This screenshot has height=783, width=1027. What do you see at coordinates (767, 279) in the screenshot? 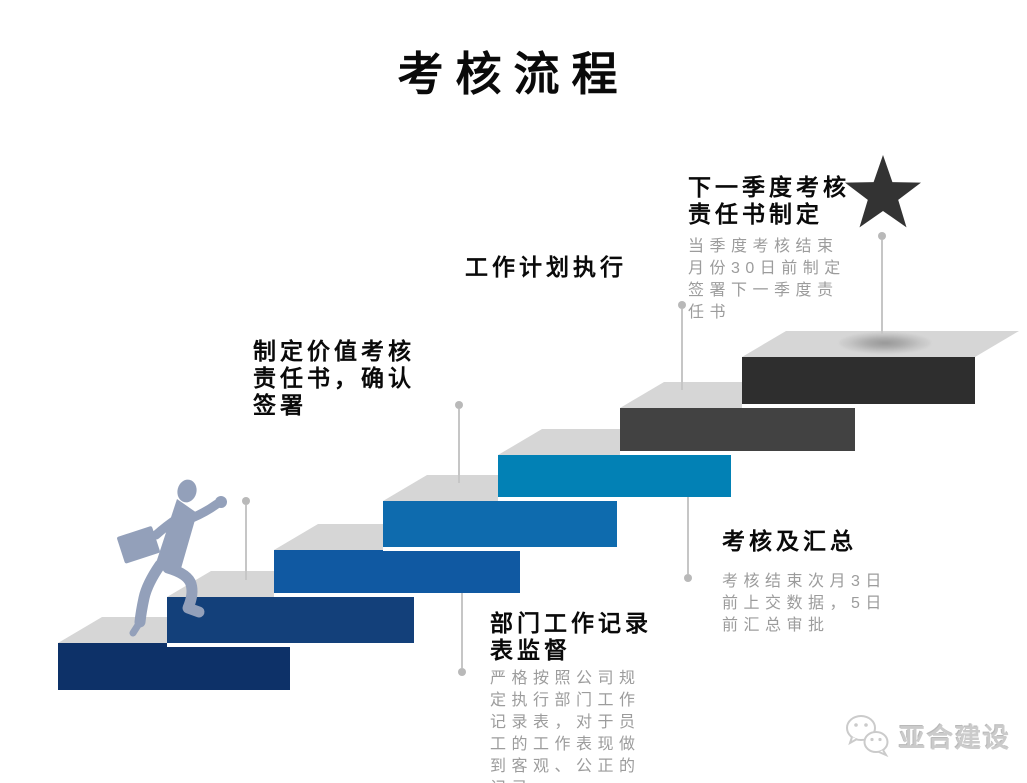
I see `label-body: 当季度考核结束 月份30日前制定 签署下一季度责 任书` at bounding box center [767, 279].